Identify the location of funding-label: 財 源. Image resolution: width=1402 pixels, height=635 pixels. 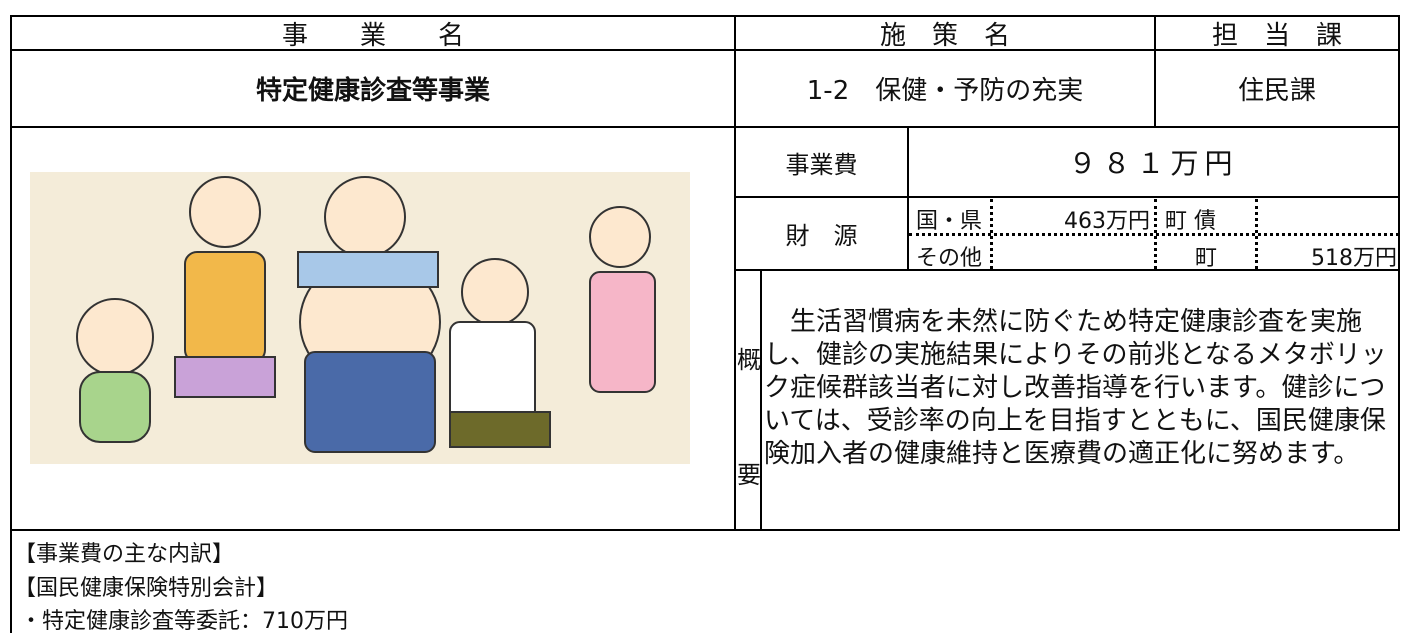
(821, 236).